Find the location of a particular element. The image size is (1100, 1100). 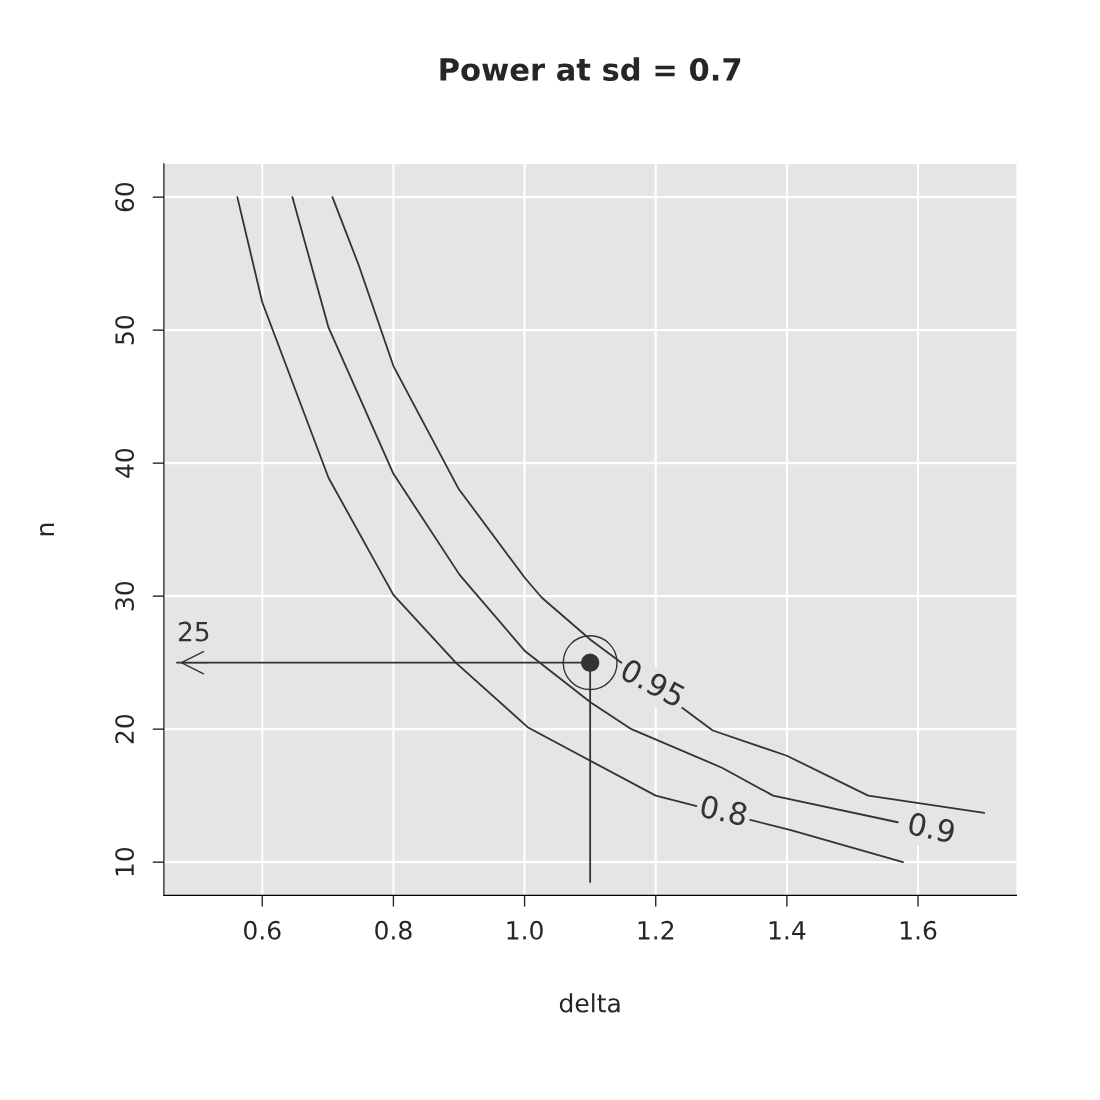

annotation: 25 is located at coordinates (193, 631).